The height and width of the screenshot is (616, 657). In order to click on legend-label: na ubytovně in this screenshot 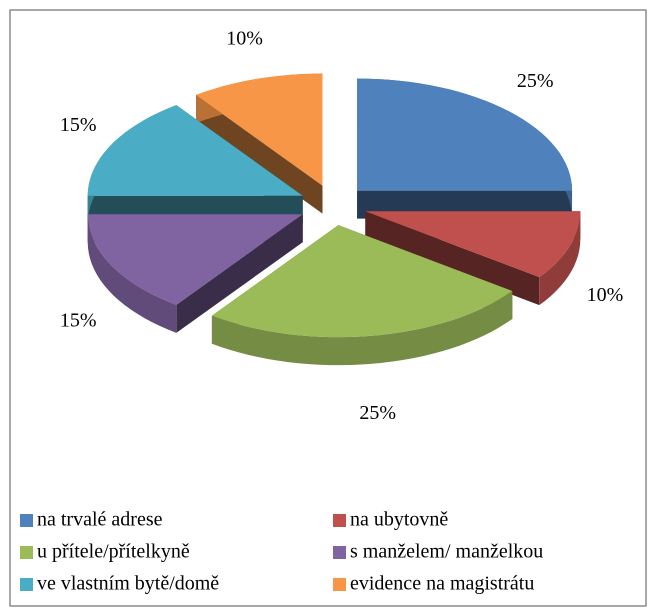, I will do `click(399, 520)`.